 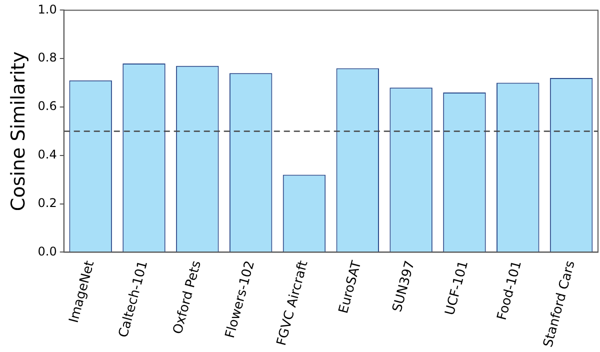 I want to click on x-tick-label: EuroSAT, so click(x=350, y=287).